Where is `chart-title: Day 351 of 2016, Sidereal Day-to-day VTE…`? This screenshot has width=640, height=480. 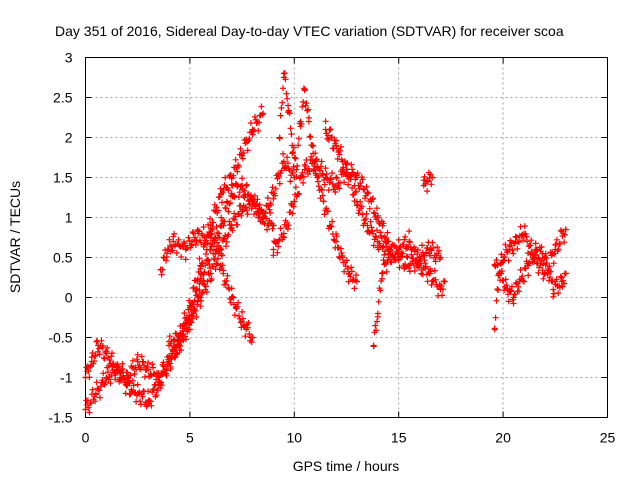
chart-title: Day 351 of 2016, Sidereal Day-to-day VTE… is located at coordinates (309, 31).